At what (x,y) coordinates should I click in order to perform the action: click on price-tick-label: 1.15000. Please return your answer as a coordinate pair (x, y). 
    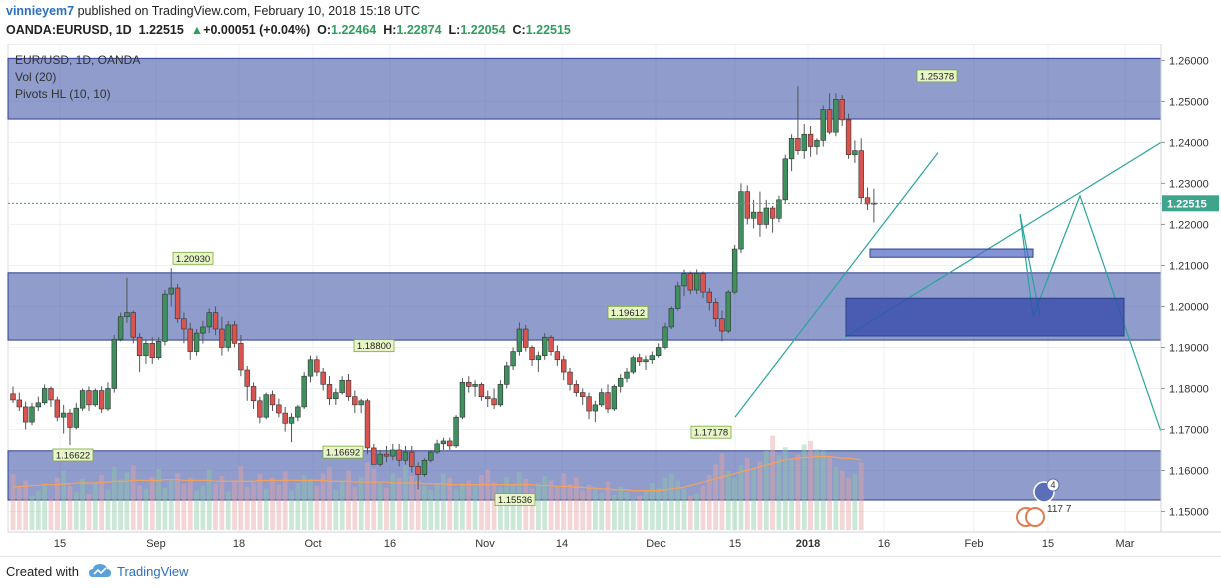
    Looking at the image, I should click on (1189, 512).